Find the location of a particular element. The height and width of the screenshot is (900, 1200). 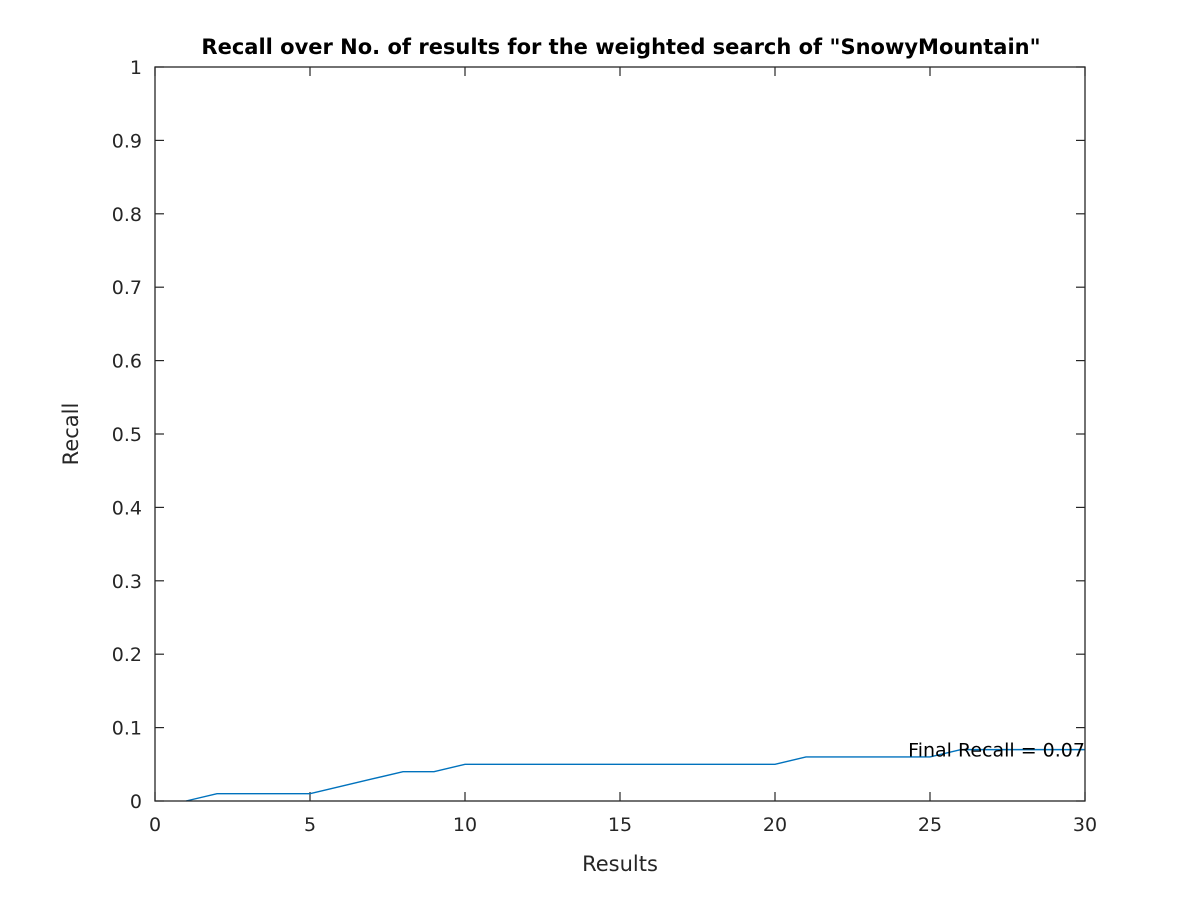

final-recall-annotation: Final Recall = 0.07 is located at coordinates (996, 751).